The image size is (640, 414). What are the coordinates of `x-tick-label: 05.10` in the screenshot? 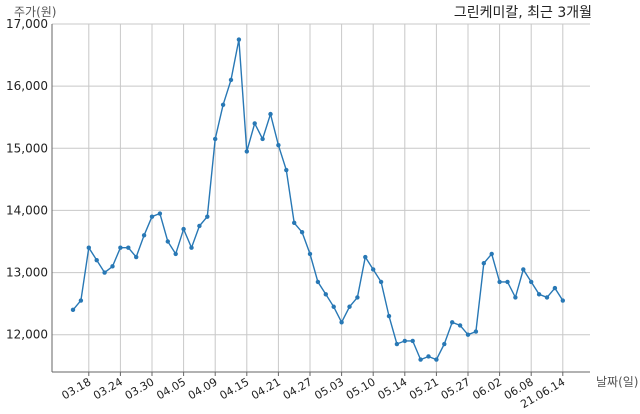 It's located at (361, 388).